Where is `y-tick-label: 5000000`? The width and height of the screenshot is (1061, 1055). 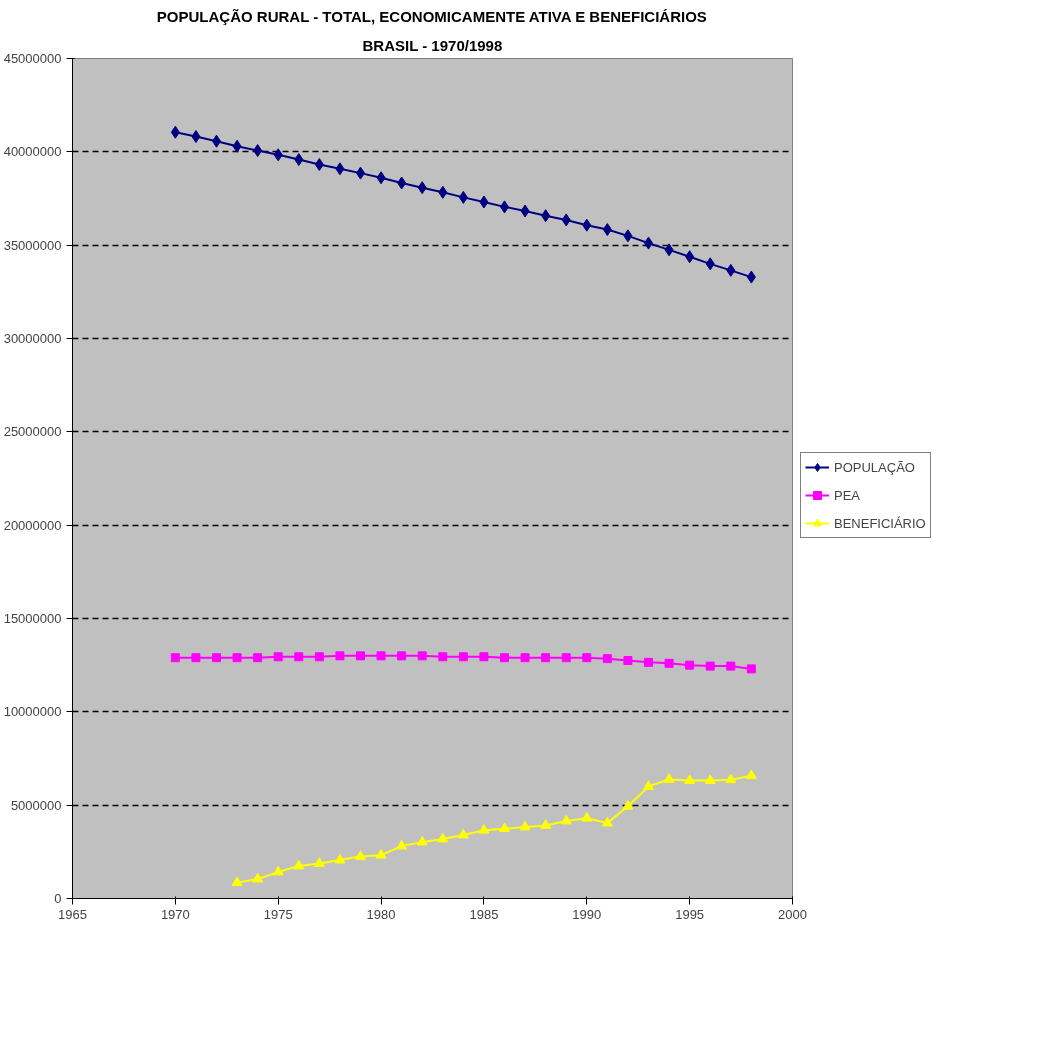
y-tick-label: 5000000 is located at coordinates (36, 805).